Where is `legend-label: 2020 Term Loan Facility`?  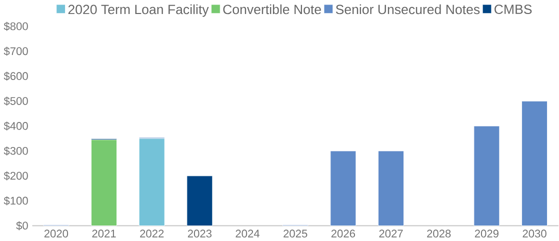 legend-label: 2020 Term Loan Facility is located at coordinates (138, 10).